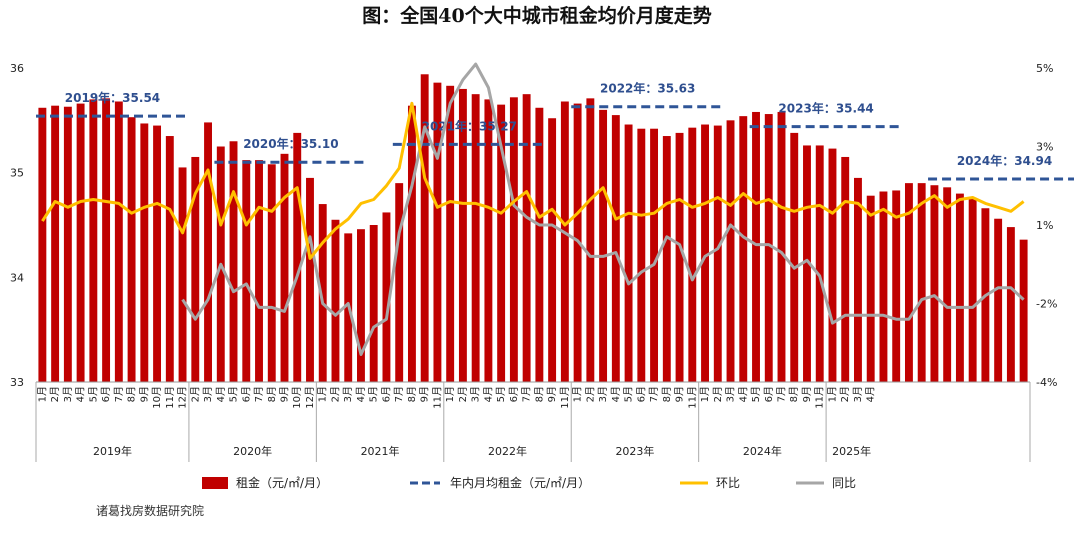  Describe the element at coordinates (520, 482) in the screenshot. I see `legend-label-avg: 年内月均租金（元/㎡/月）` at that location.